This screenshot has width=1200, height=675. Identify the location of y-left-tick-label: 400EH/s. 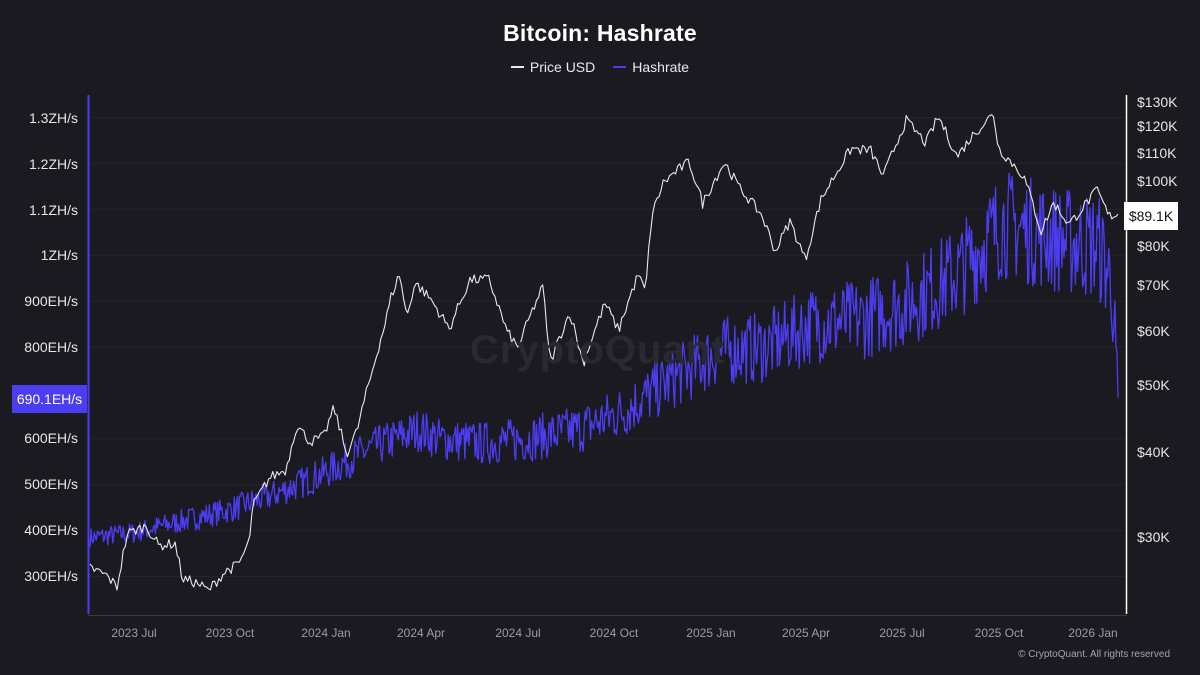
(51, 530).